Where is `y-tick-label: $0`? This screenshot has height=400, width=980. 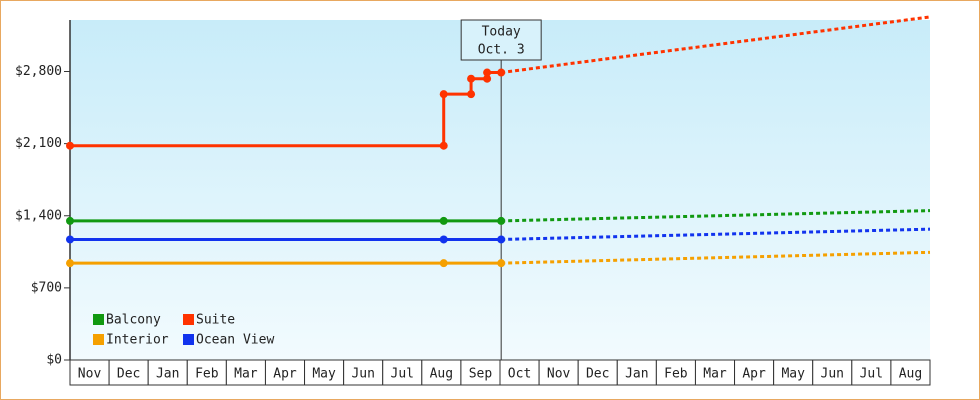 y-tick-label: $0 is located at coordinates (54, 360).